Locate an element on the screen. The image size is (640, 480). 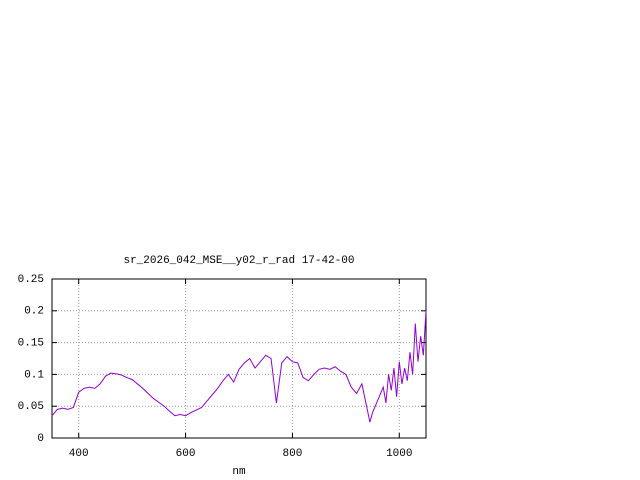
y-tick-label: 0.15 is located at coordinates (31, 344).